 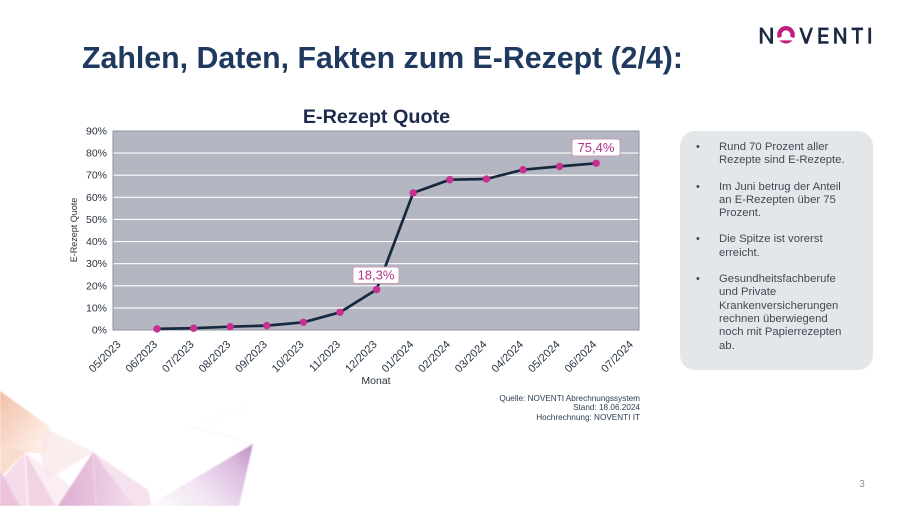 I want to click on svg-text: 70%, so click(x=96, y=176).